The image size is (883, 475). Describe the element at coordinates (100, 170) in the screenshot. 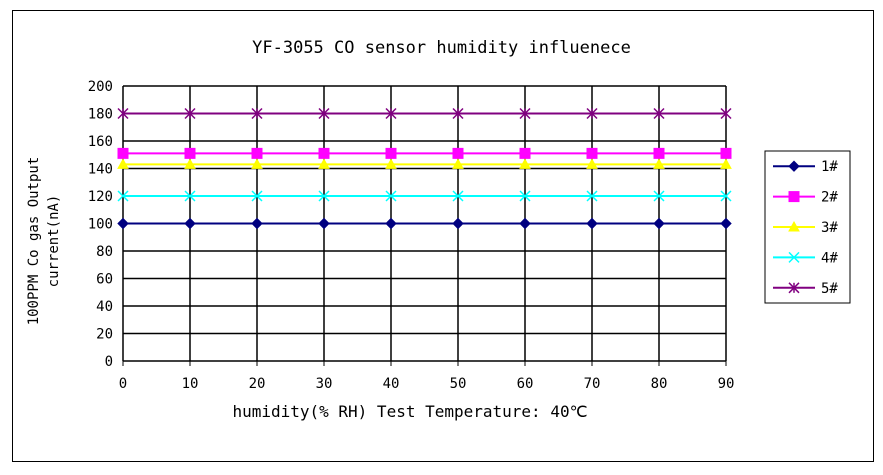

I see `y-tick-label: 140` at that location.